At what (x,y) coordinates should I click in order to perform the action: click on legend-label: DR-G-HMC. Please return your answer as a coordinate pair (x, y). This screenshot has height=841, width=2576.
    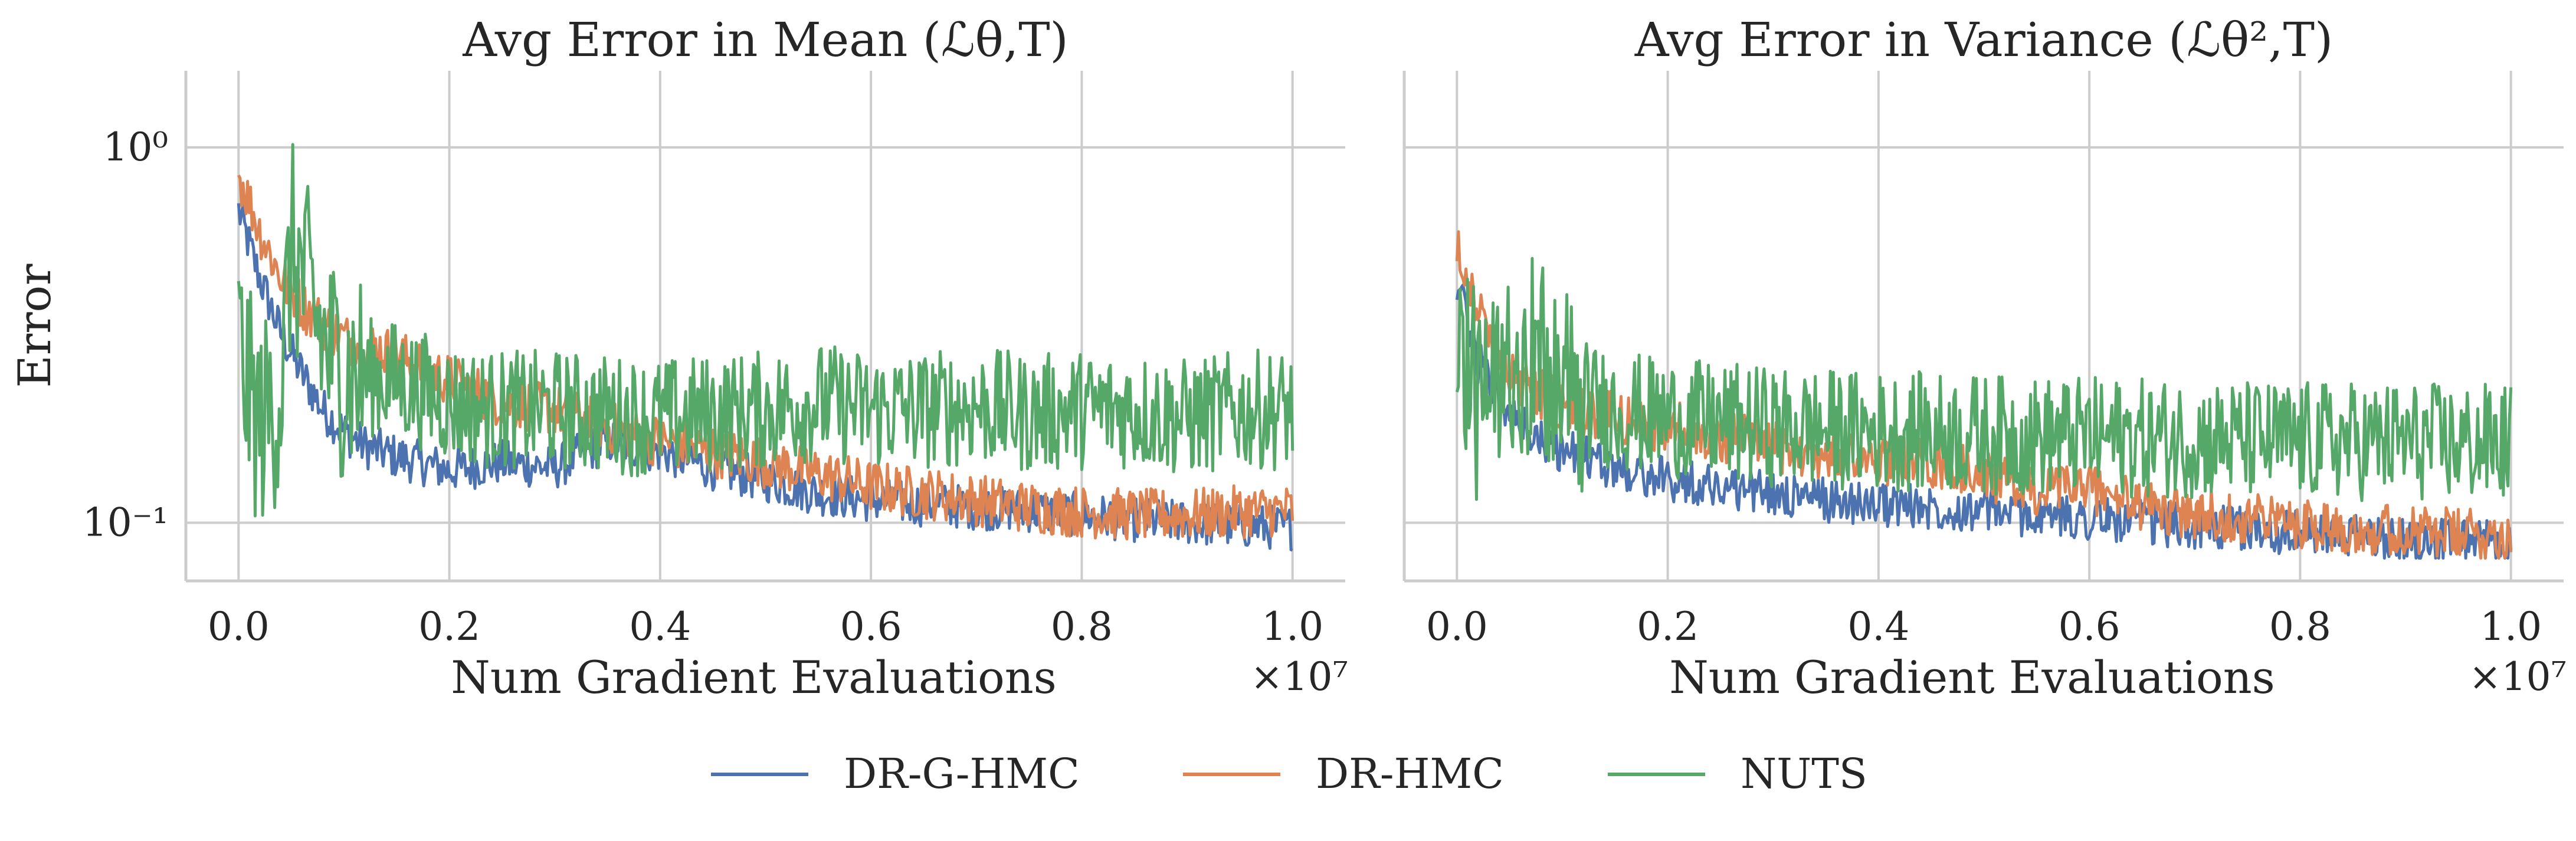
    Looking at the image, I should click on (962, 774).